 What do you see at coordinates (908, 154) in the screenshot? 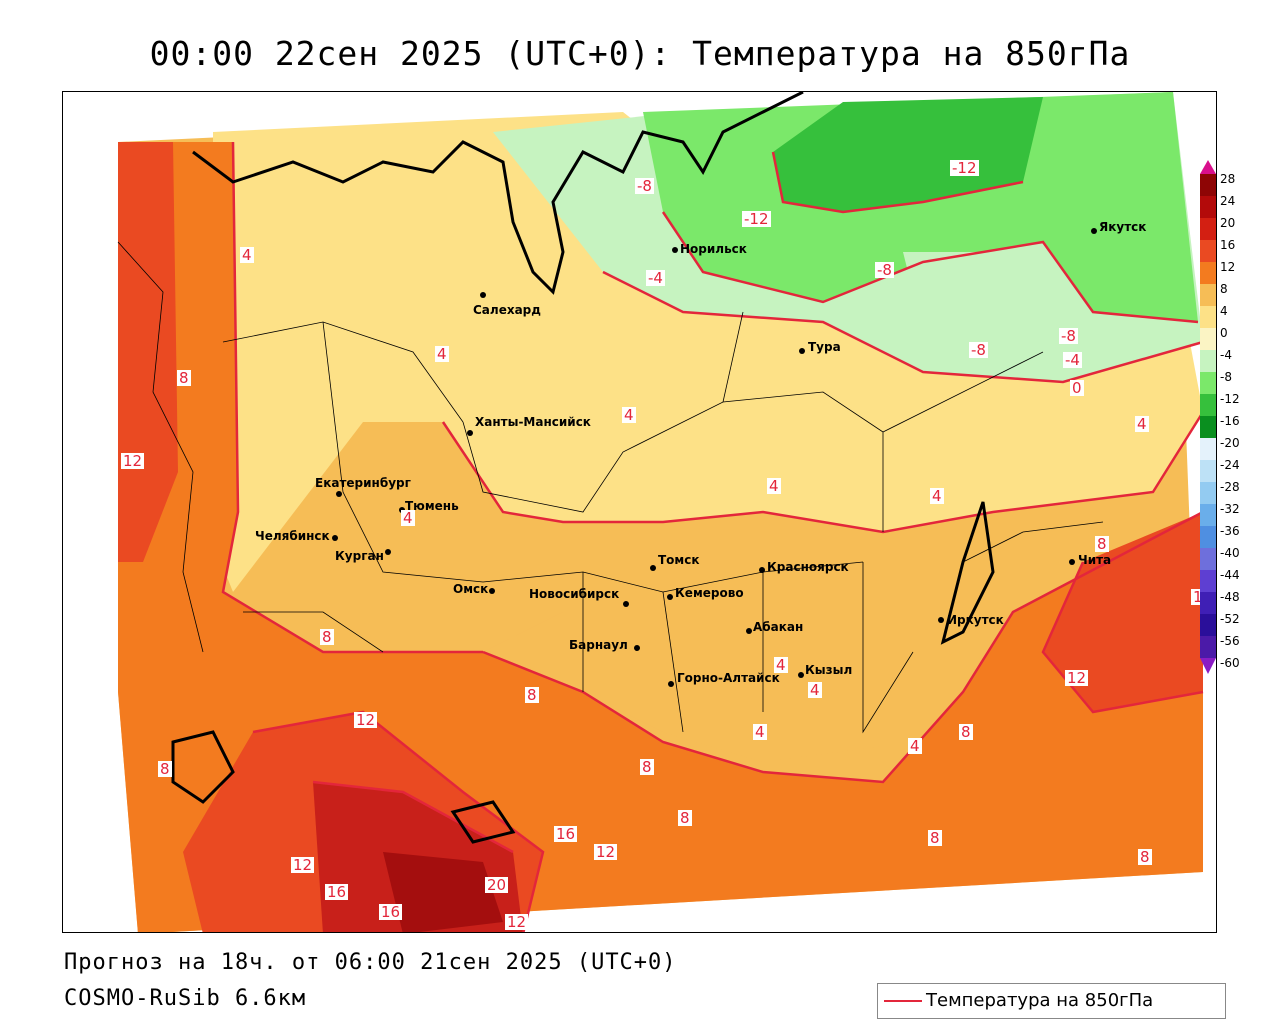
I see `region-fill-cold-dark` at bounding box center [908, 154].